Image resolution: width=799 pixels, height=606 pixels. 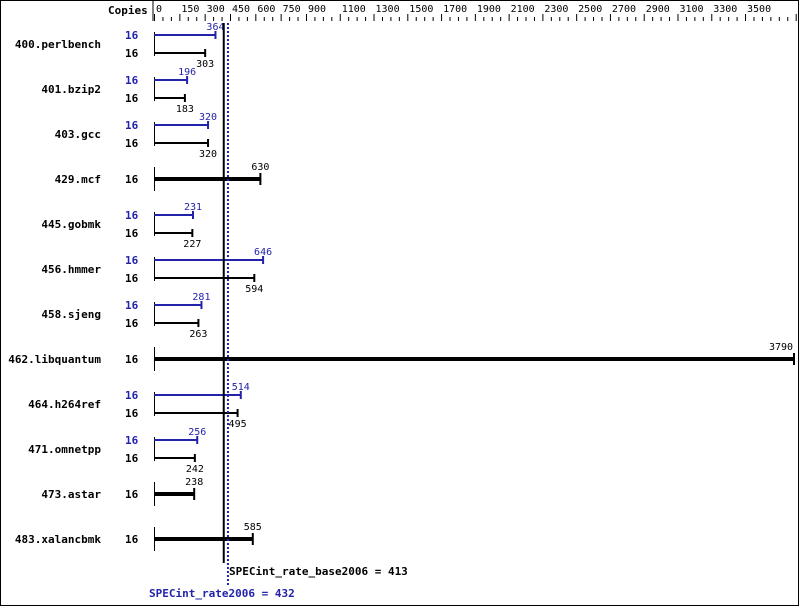 I want to click on base-value-label: 495, so click(x=238, y=424).